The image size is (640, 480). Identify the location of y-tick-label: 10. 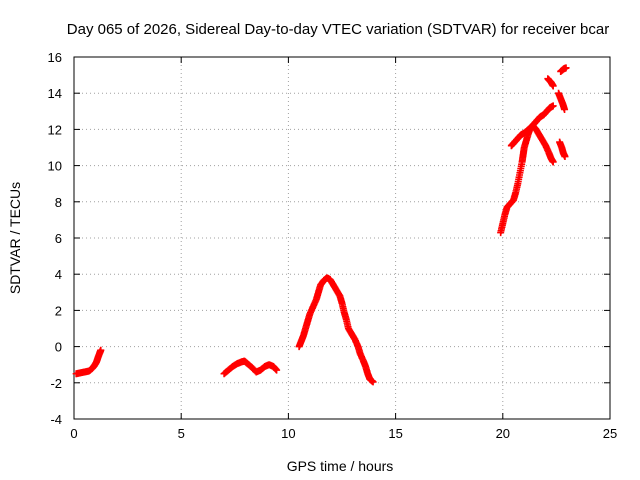
(55, 166).